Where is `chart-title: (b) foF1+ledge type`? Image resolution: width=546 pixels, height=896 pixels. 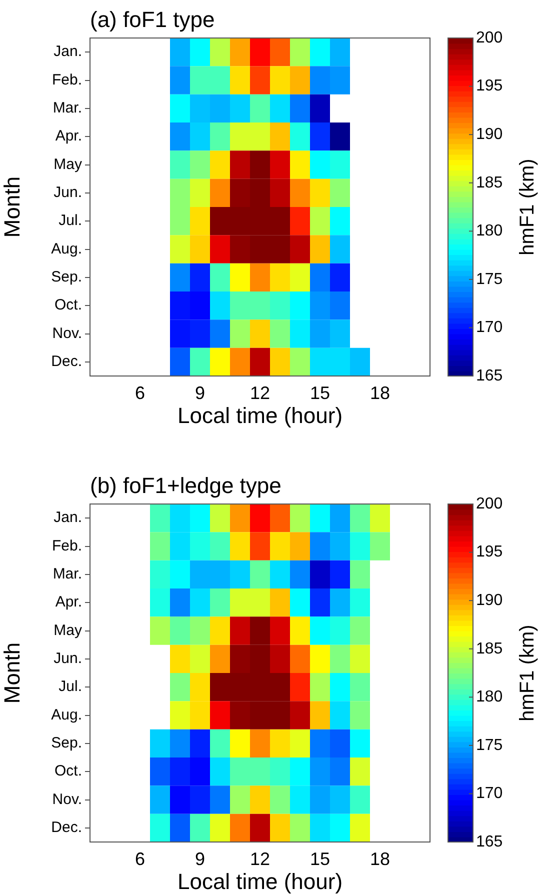
chart-title: (b) foF1+ledge type is located at coordinates (186, 485).